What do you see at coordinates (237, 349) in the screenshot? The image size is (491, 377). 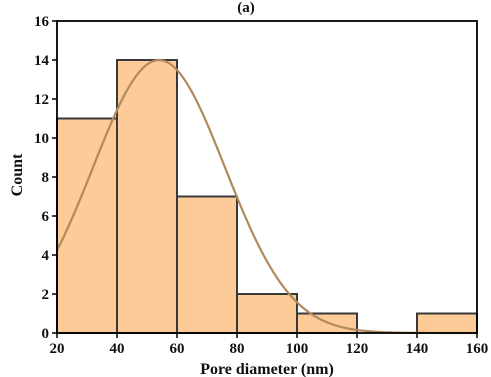 I see `x-tick-label: 80` at bounding box center [237, 349].